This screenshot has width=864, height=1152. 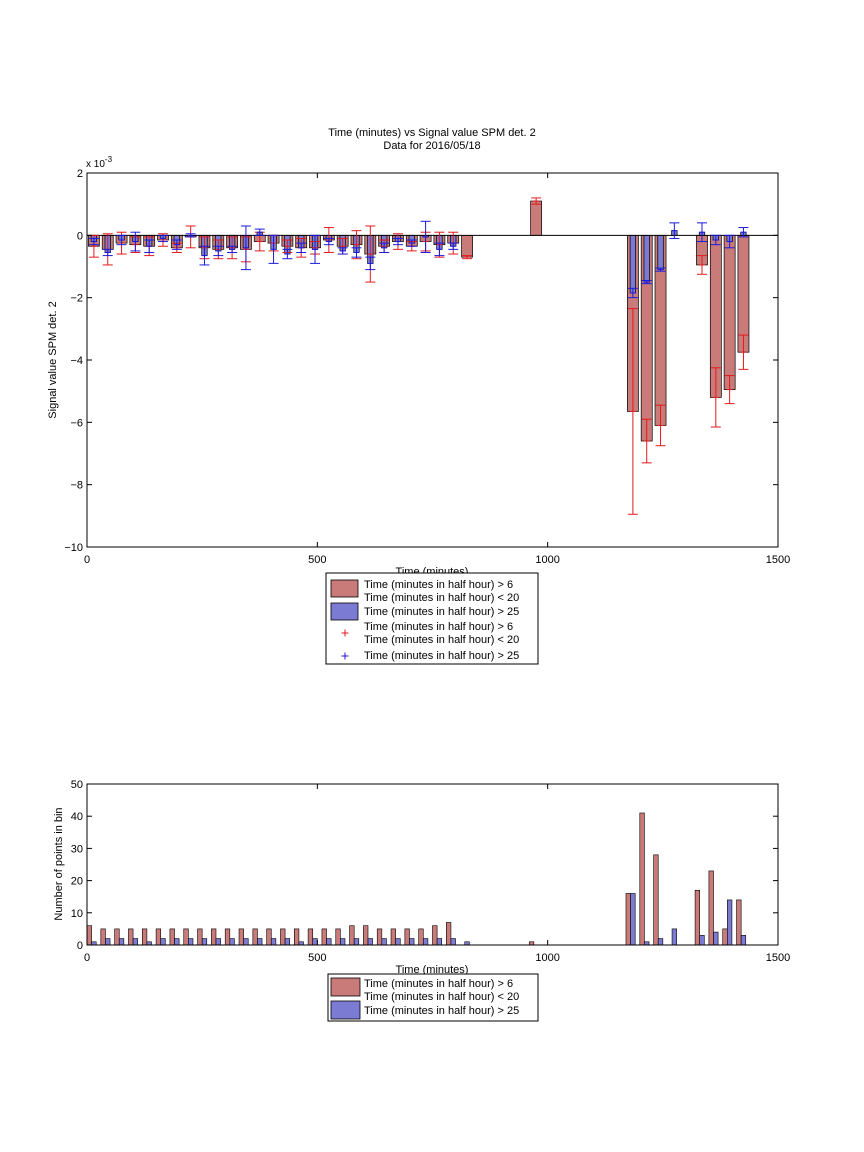 I want to click on count-axes-box, so click(x=432, y=864).